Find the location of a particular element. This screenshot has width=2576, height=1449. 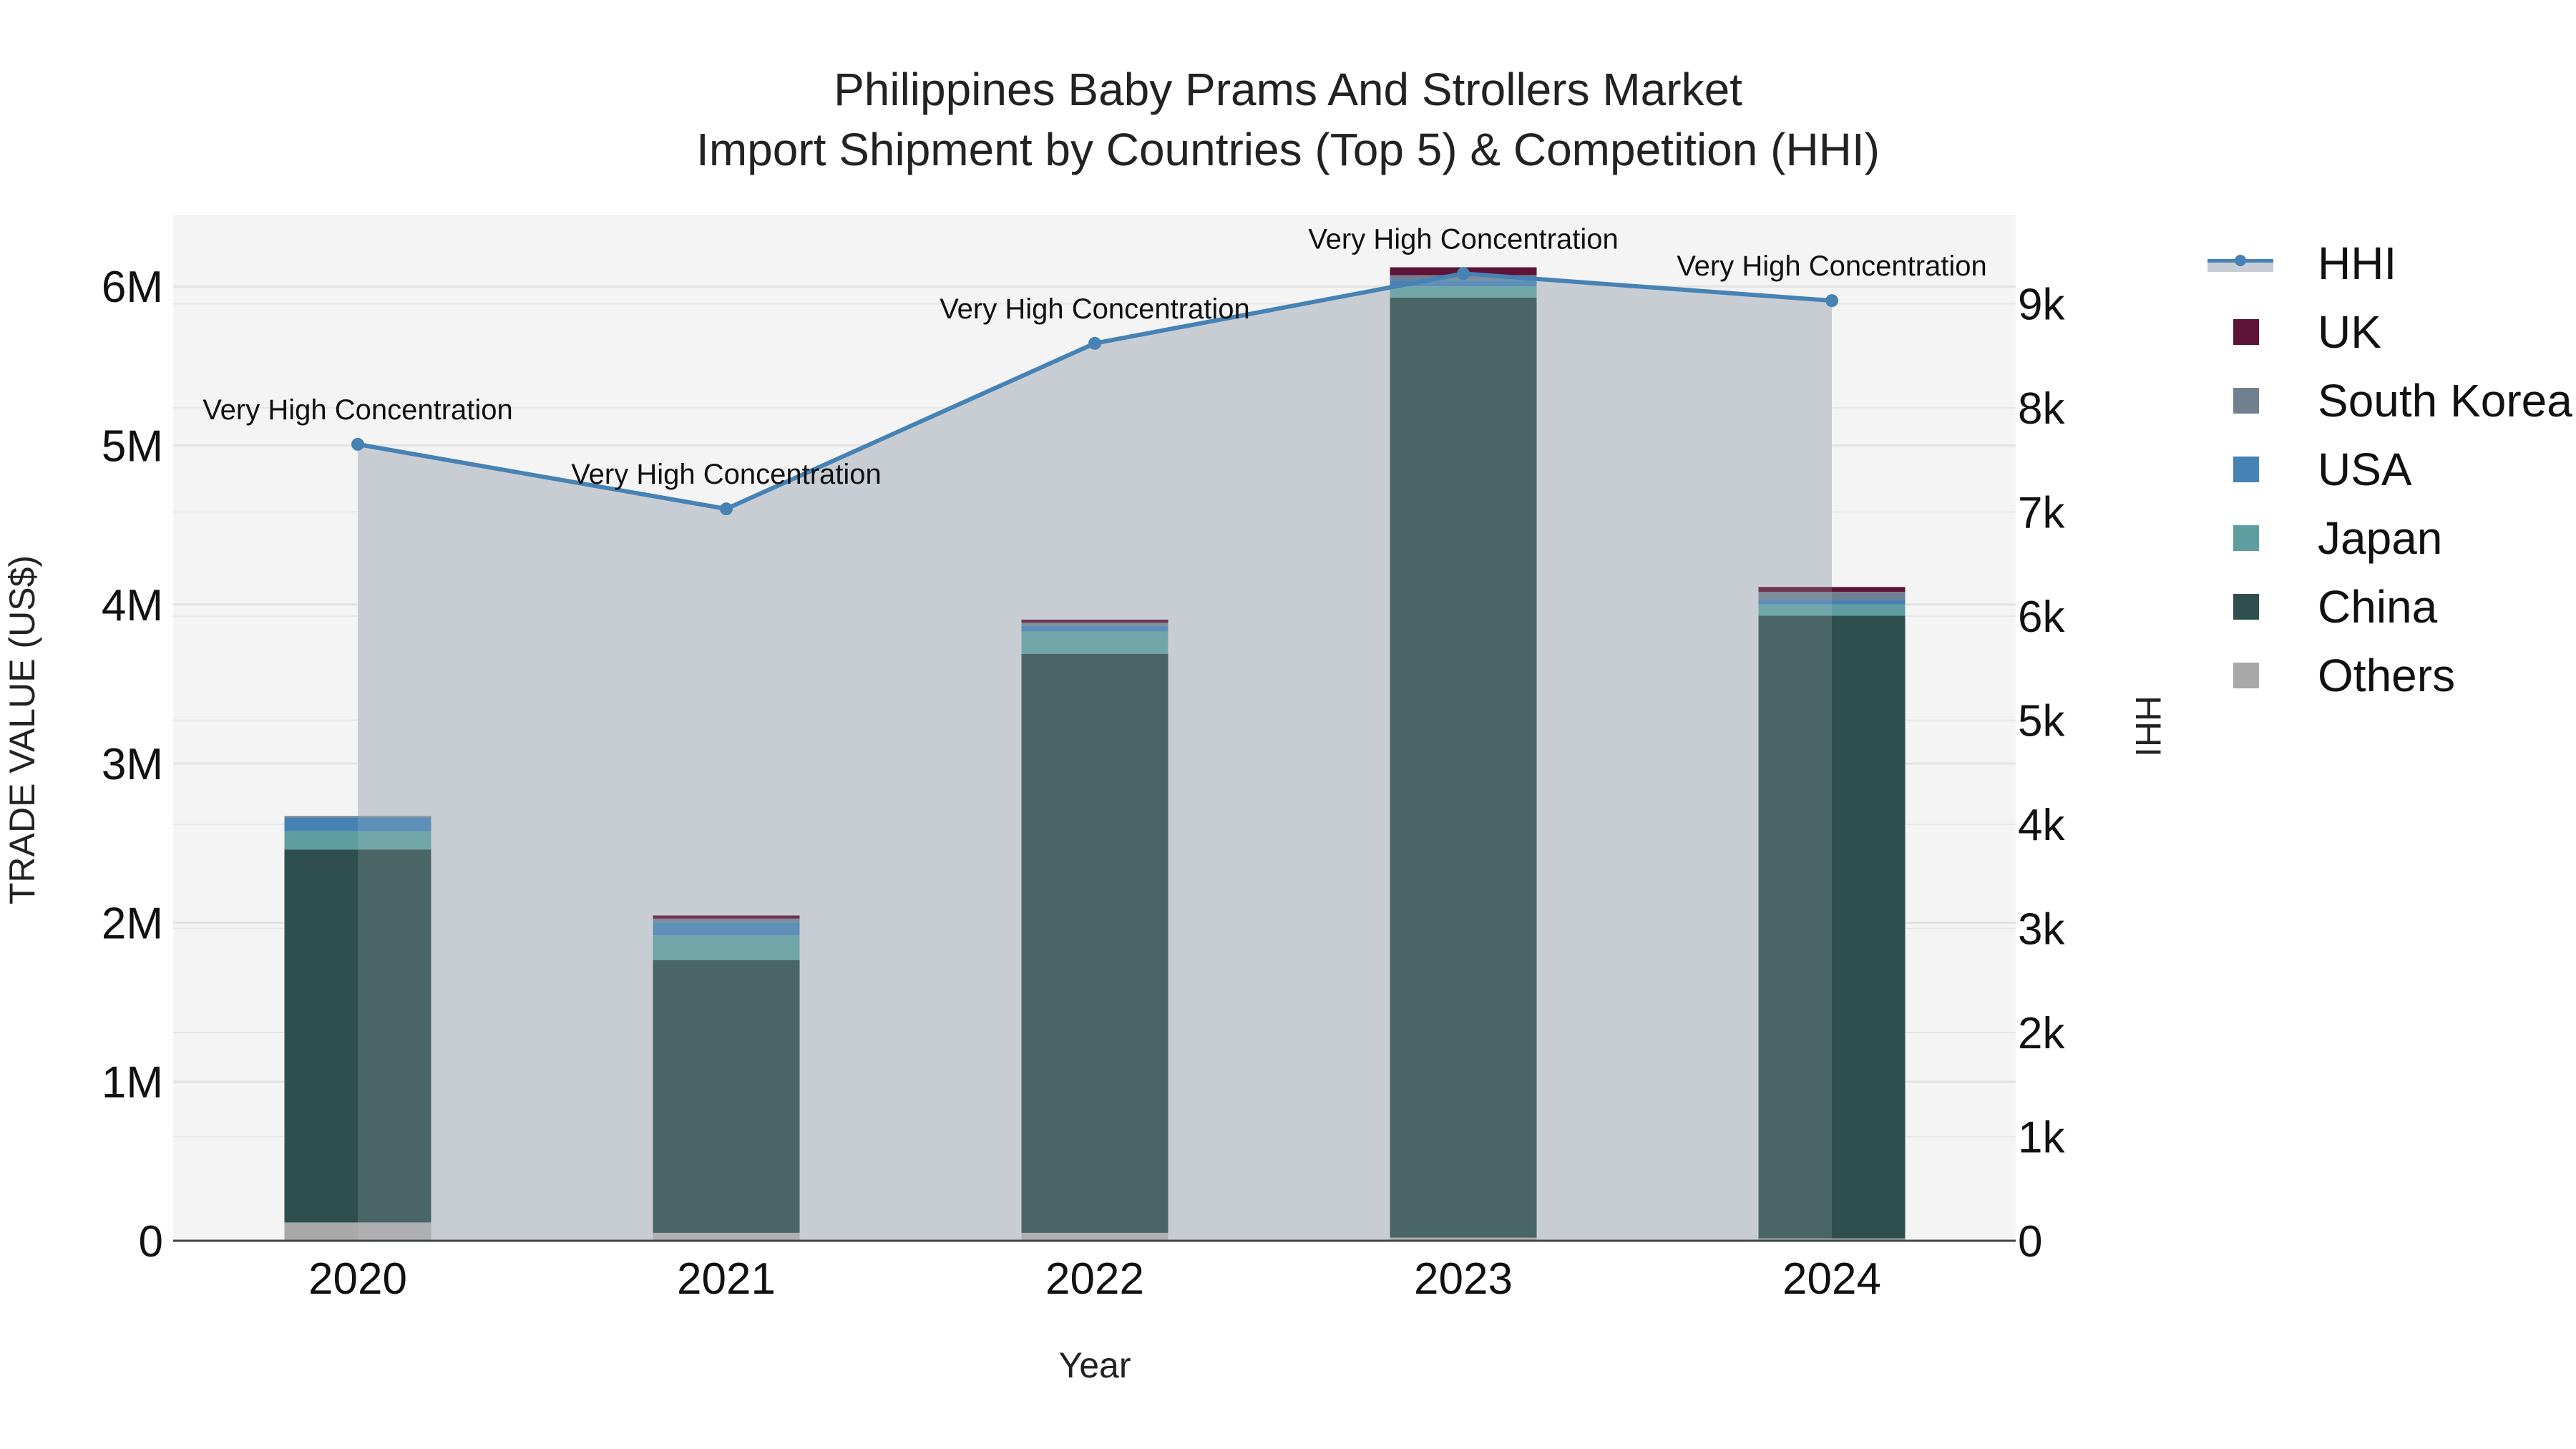

legend-item-south-korea: South Korea is located at coordinates (2389, 400).